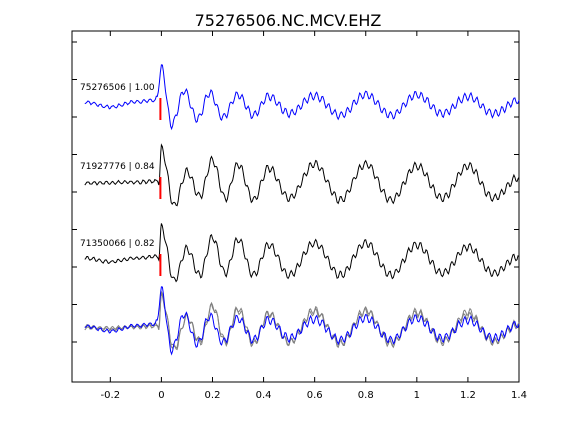  Describe the element at coordinates (117, 244) in the screenshot. I see `trace-label: 71350066 | 0.82` at that location.